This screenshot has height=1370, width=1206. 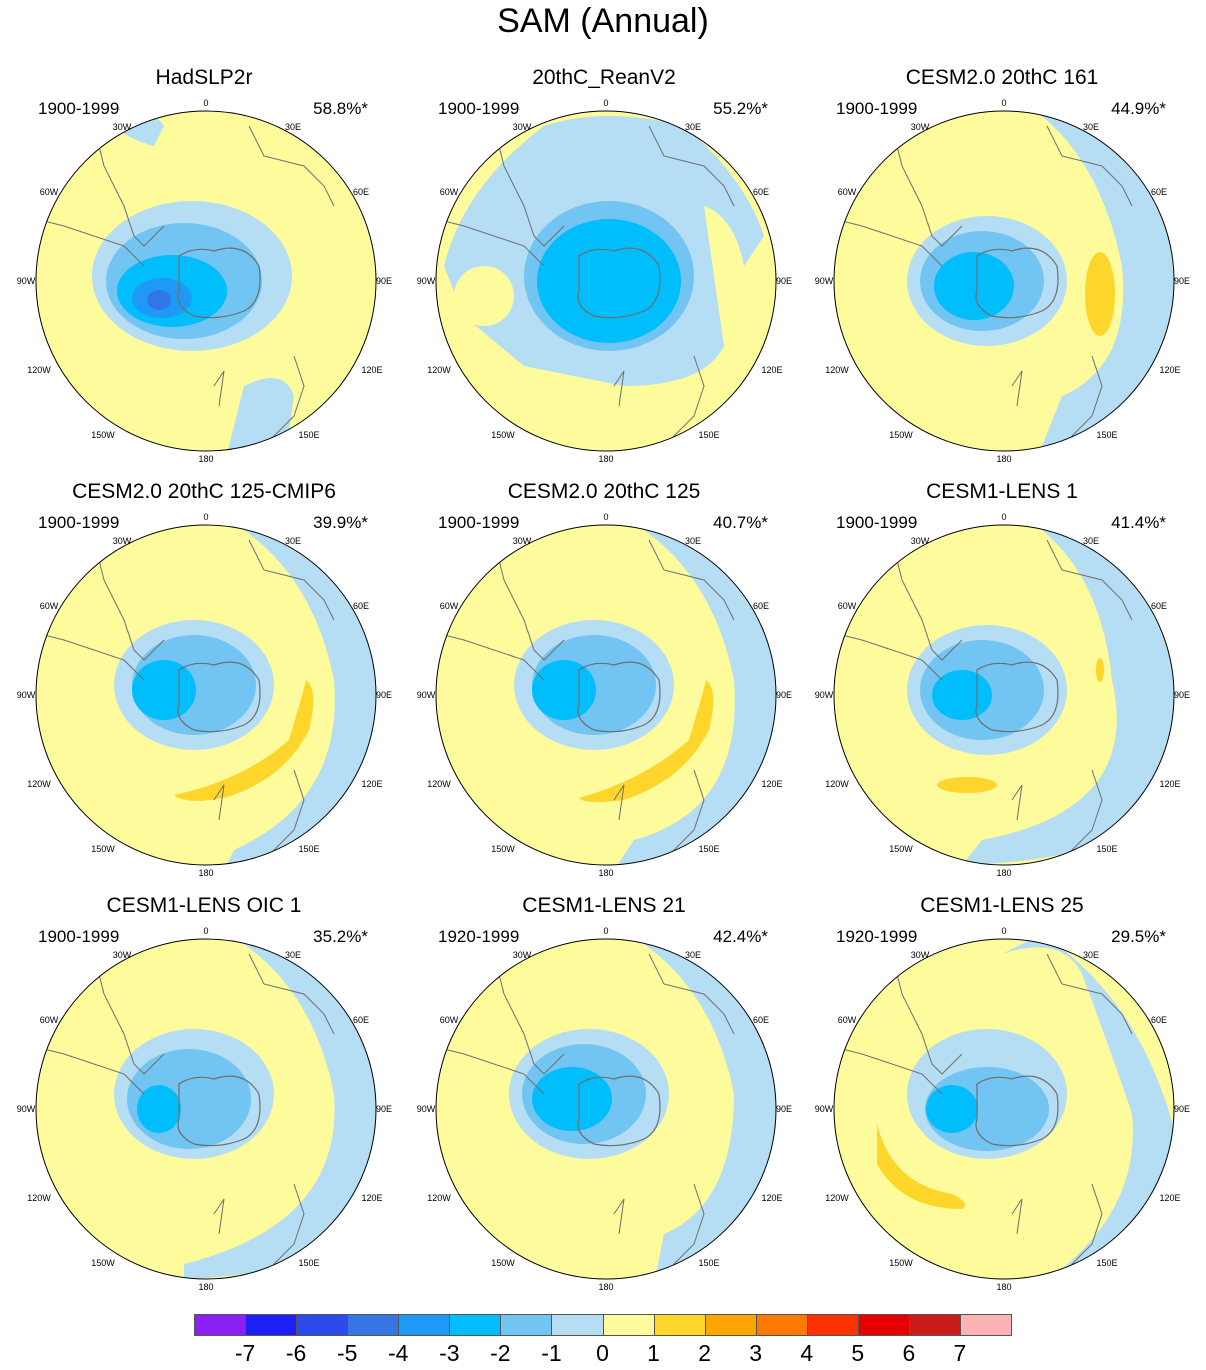 I want to click on colorbar-label: -2, so click(x=500, y=1353).